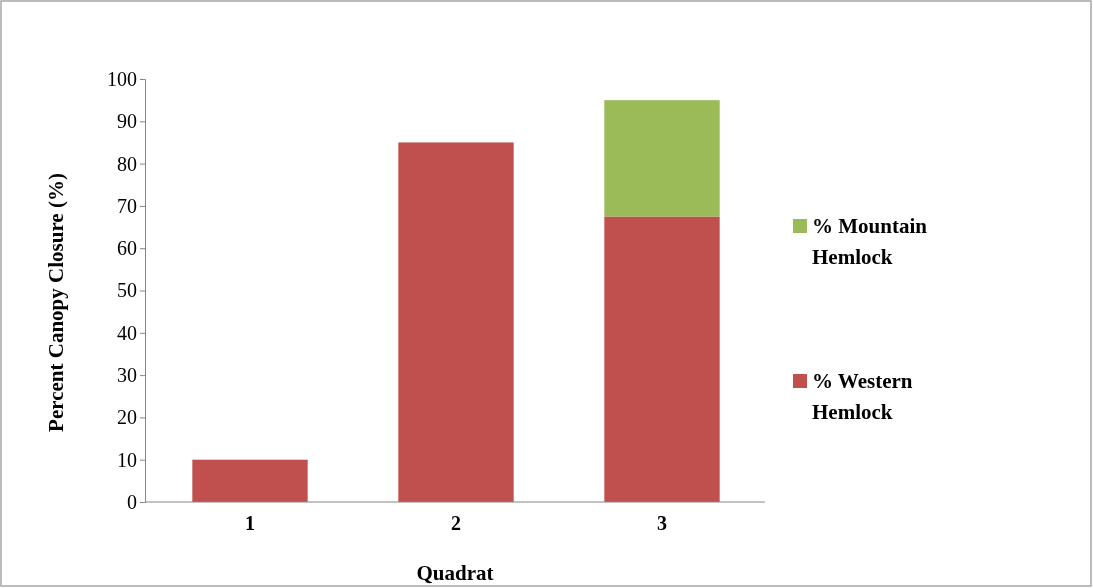 The image size is (1093, 588). Describe the element at coordinates (127, 459) in the screenshot. I see `y-tick-label: 10` at that location.